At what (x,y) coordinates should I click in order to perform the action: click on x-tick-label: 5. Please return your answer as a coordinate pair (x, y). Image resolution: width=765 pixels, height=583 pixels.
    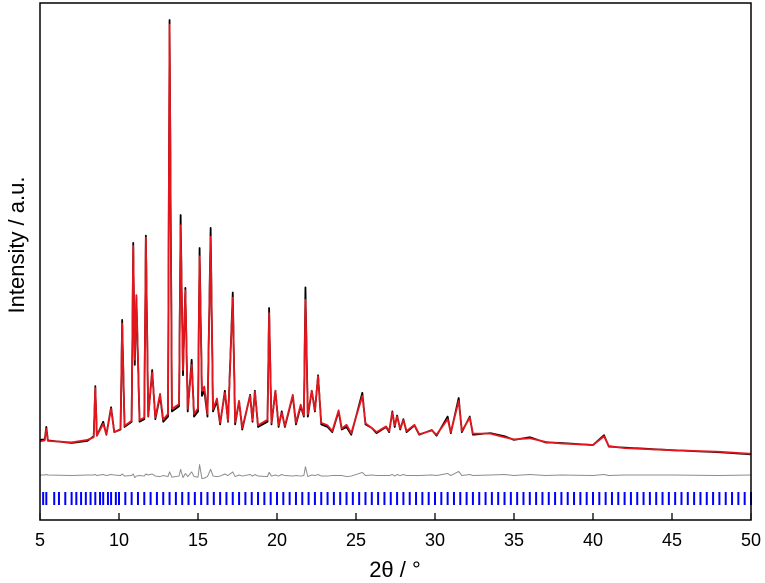
    Looking at the image, I should click on (40, 540).